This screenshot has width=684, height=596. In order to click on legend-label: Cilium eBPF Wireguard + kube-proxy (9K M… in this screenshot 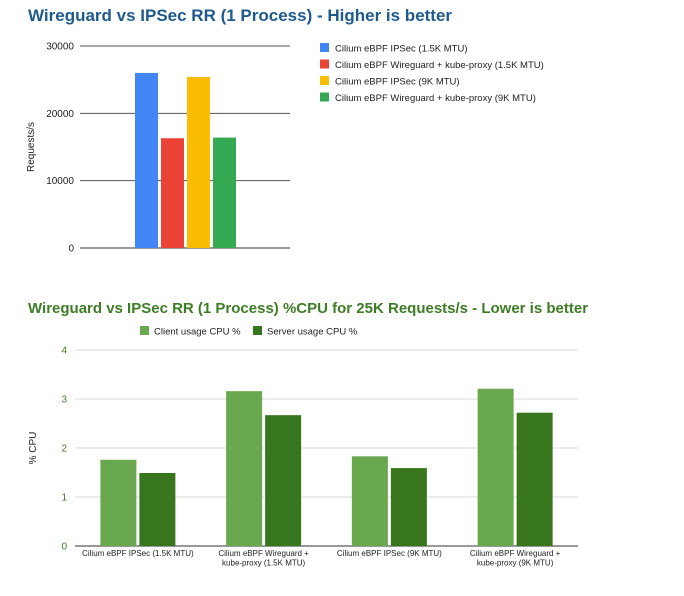, I will do `click(435, 98)`.